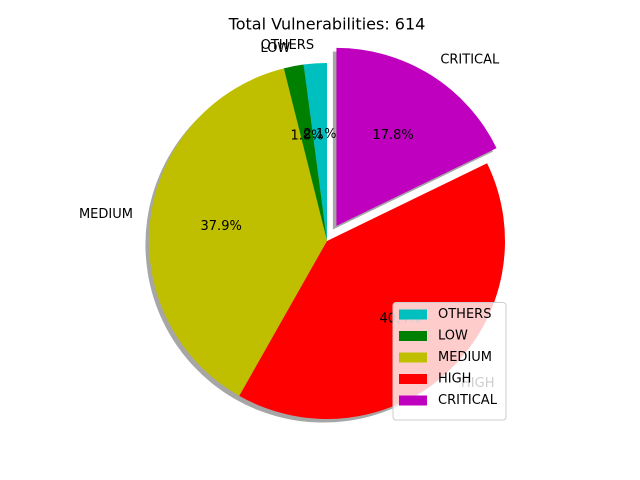  Describe the element at coordinates (454, 379) in the screenshot. I see `legend-label: HIGH` at that location.